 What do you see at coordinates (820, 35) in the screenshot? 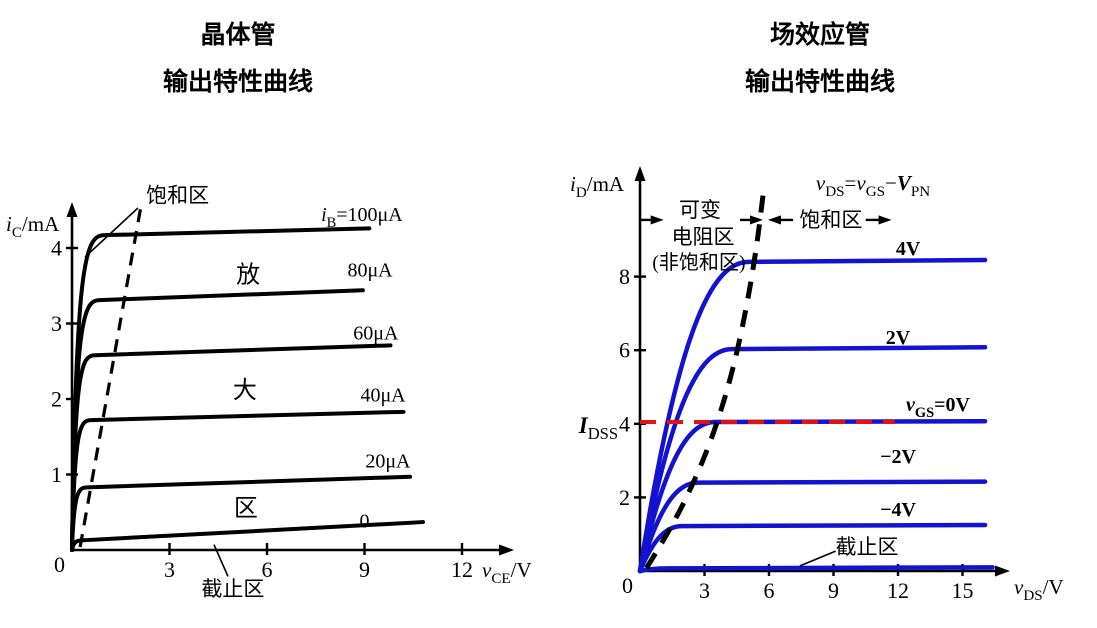
I see `right-chart-title-line1: 场效应管` at bounding box center [820, 35].